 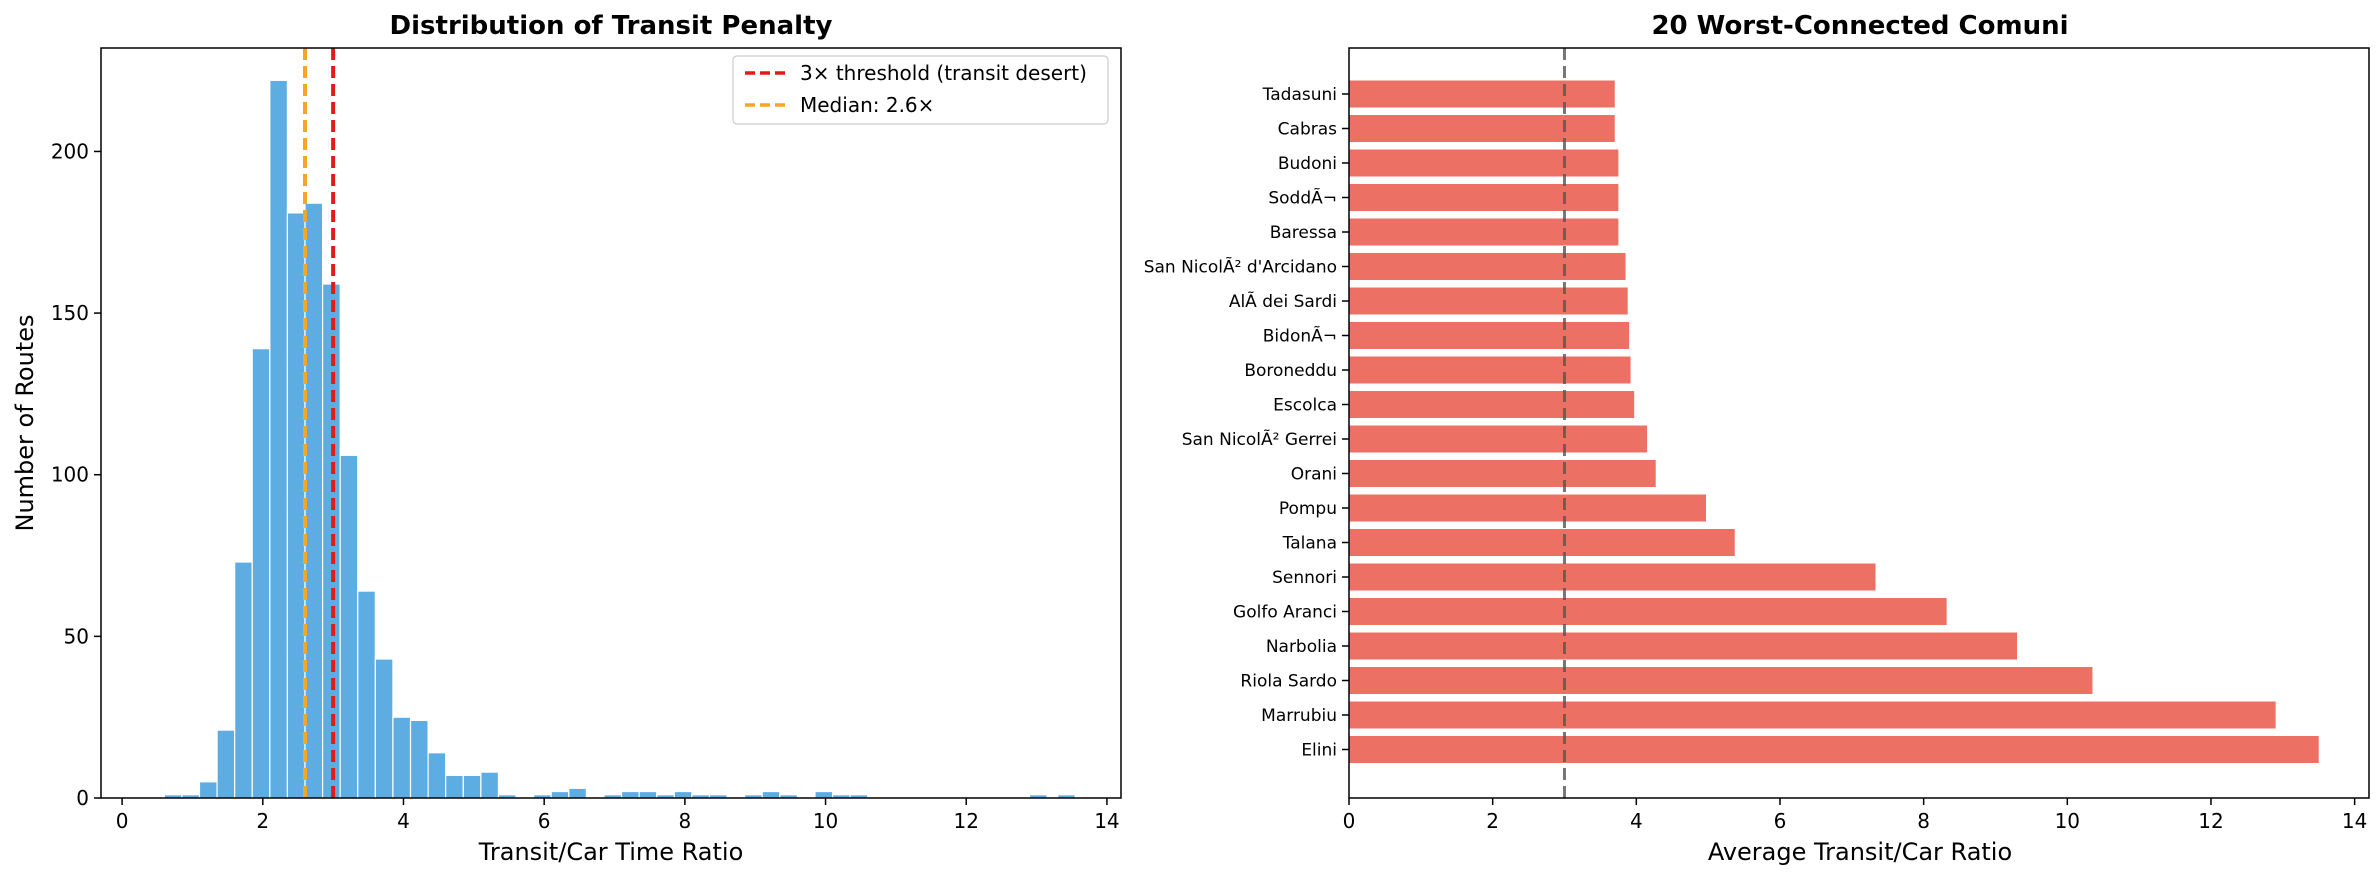 What do you see at coordinates (1305, 406) in the screenshot?
I see `category-label: Escolca` at bounding box center [1305, 406].